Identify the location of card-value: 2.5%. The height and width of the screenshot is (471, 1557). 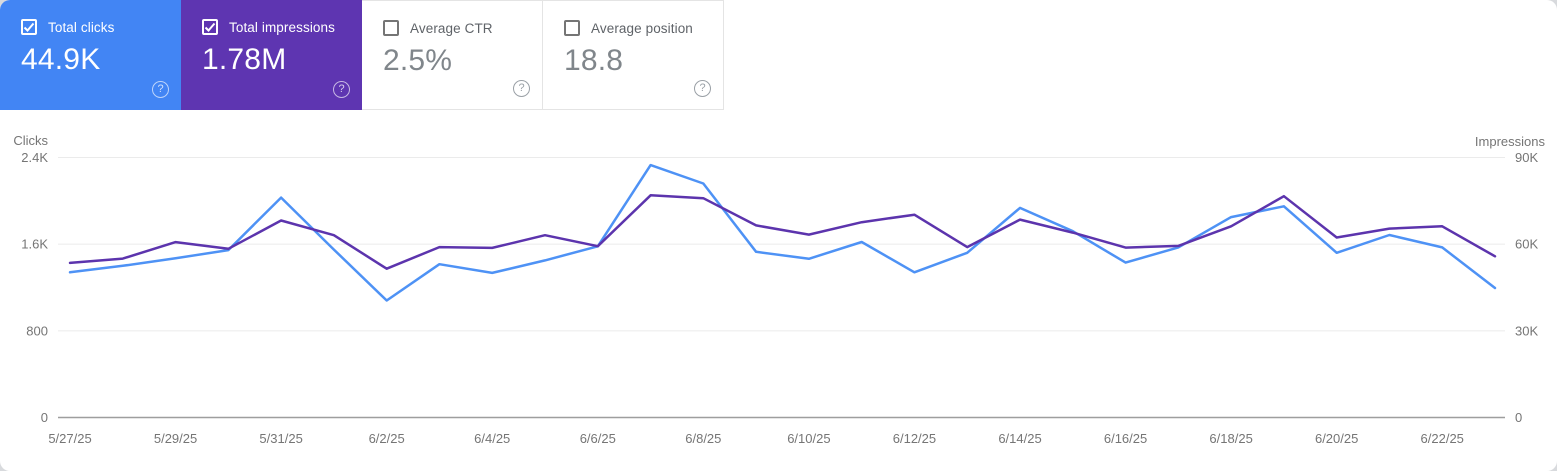
(418, 60).